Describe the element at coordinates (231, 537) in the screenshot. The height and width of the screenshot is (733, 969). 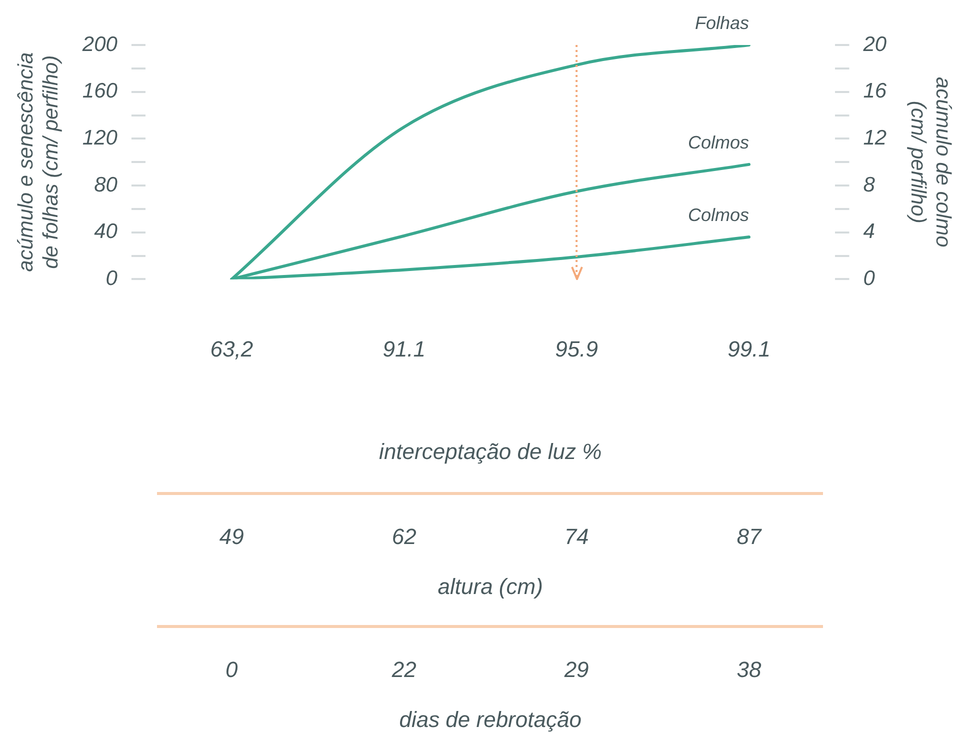
I see `text: 49` at that location.